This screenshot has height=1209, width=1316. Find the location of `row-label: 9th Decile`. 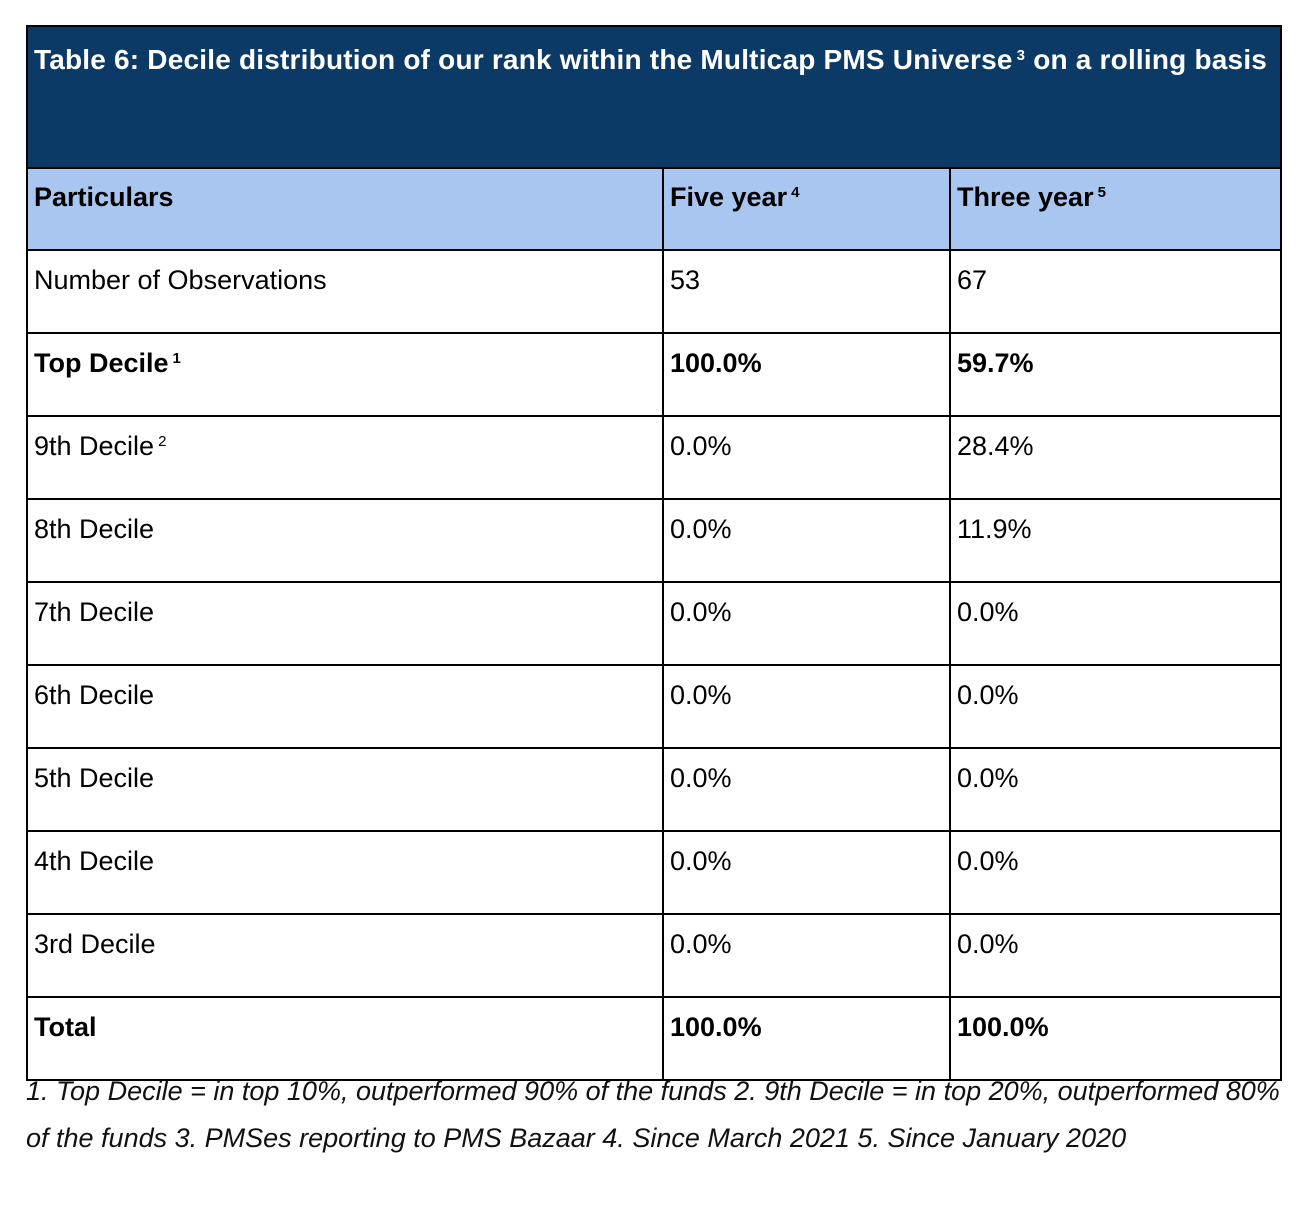

row-label: 9th Decile is located at coordinates (94, 446).